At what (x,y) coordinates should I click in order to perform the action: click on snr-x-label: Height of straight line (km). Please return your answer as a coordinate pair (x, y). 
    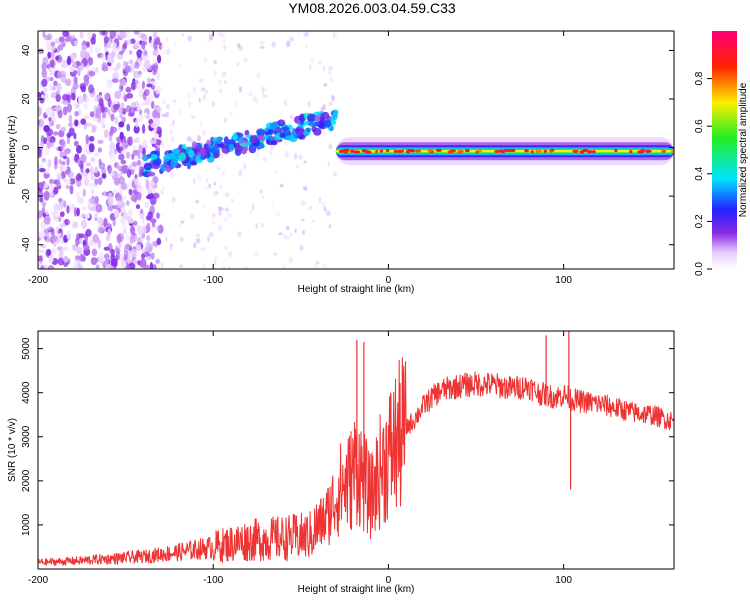
    Looking at the image, I should click on (356, 589).